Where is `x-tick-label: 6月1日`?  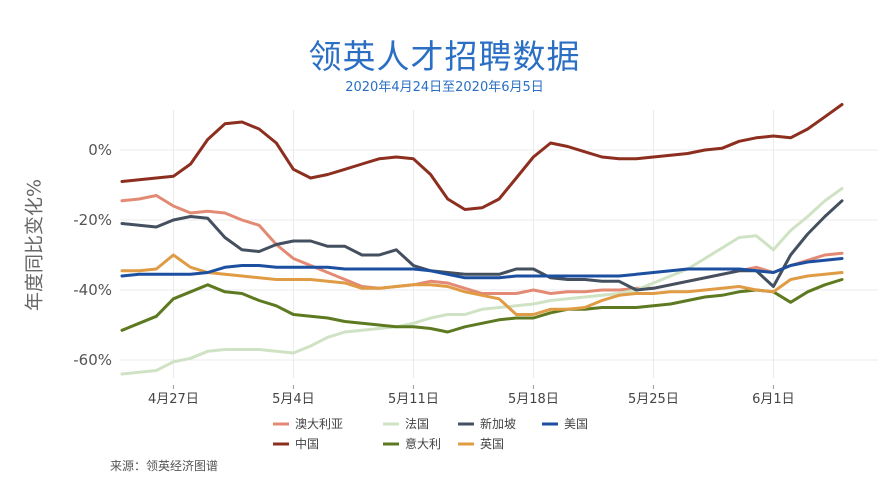
x-tick-label: 6月1日 is located at coordinates (773, 399).